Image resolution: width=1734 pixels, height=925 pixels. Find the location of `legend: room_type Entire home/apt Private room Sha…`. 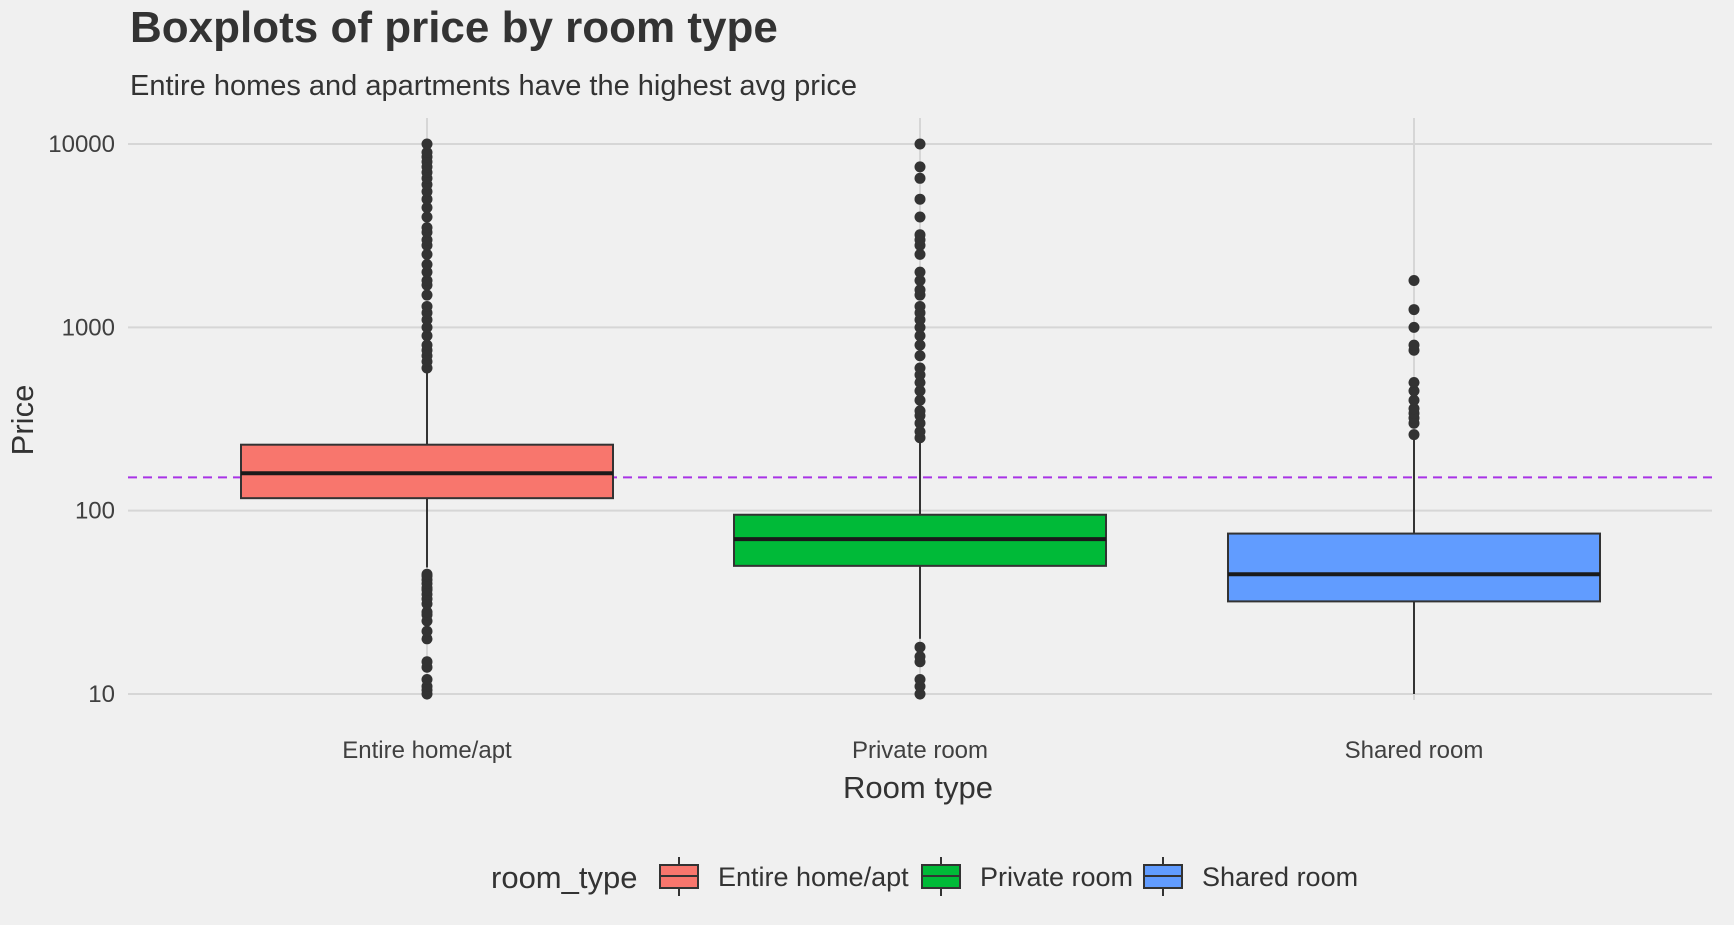

legend: room_type Entire home/apt Private room Sha… is located at coordinates (924, 876).